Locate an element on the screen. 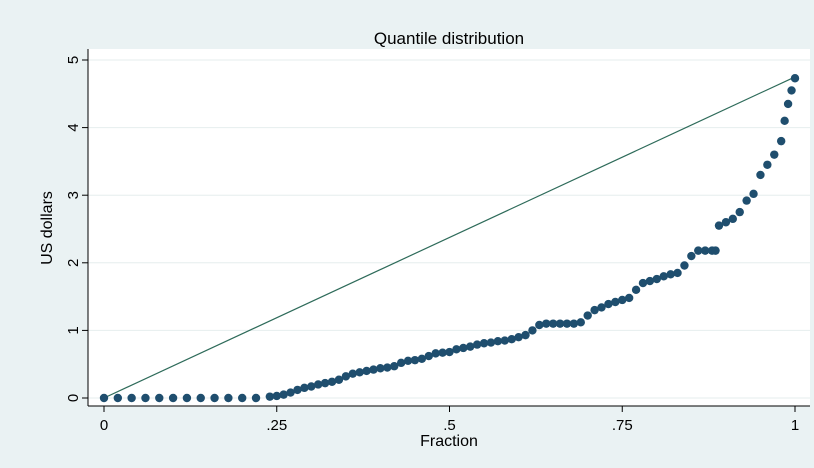 The width and height of the screenshot is (814, 468). x-axis-title: Fraction is located at coordinates (449, 441).